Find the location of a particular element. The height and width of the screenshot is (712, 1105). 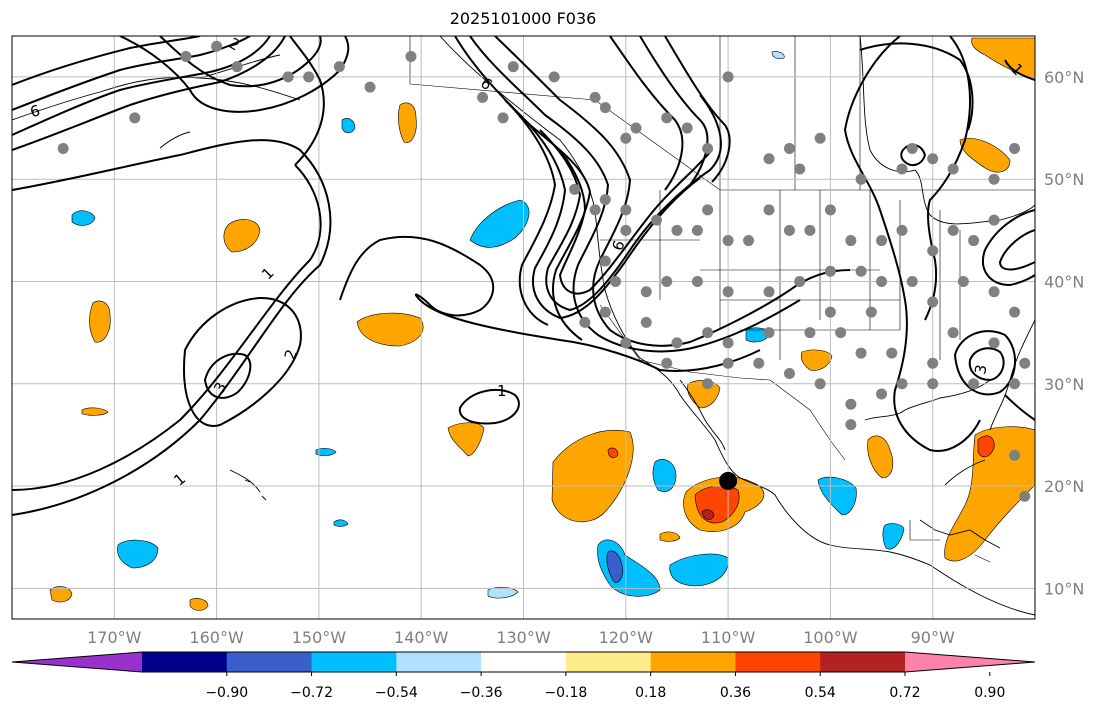

lat-tick-label: 40°N is located at coordinates (1064, 281).